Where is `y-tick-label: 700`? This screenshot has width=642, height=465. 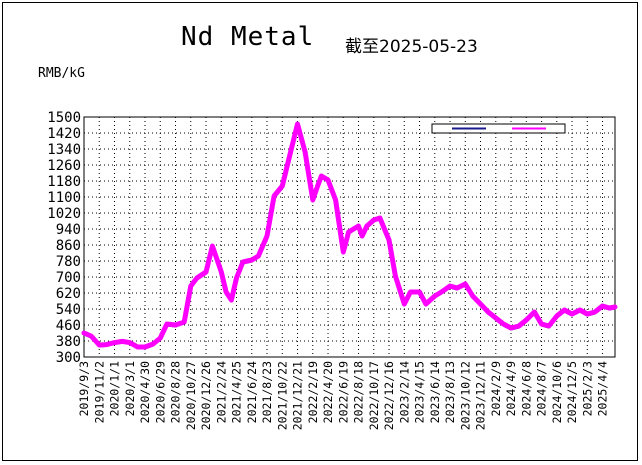 y-tick-label: 700 is located at coordinates (68, 278).